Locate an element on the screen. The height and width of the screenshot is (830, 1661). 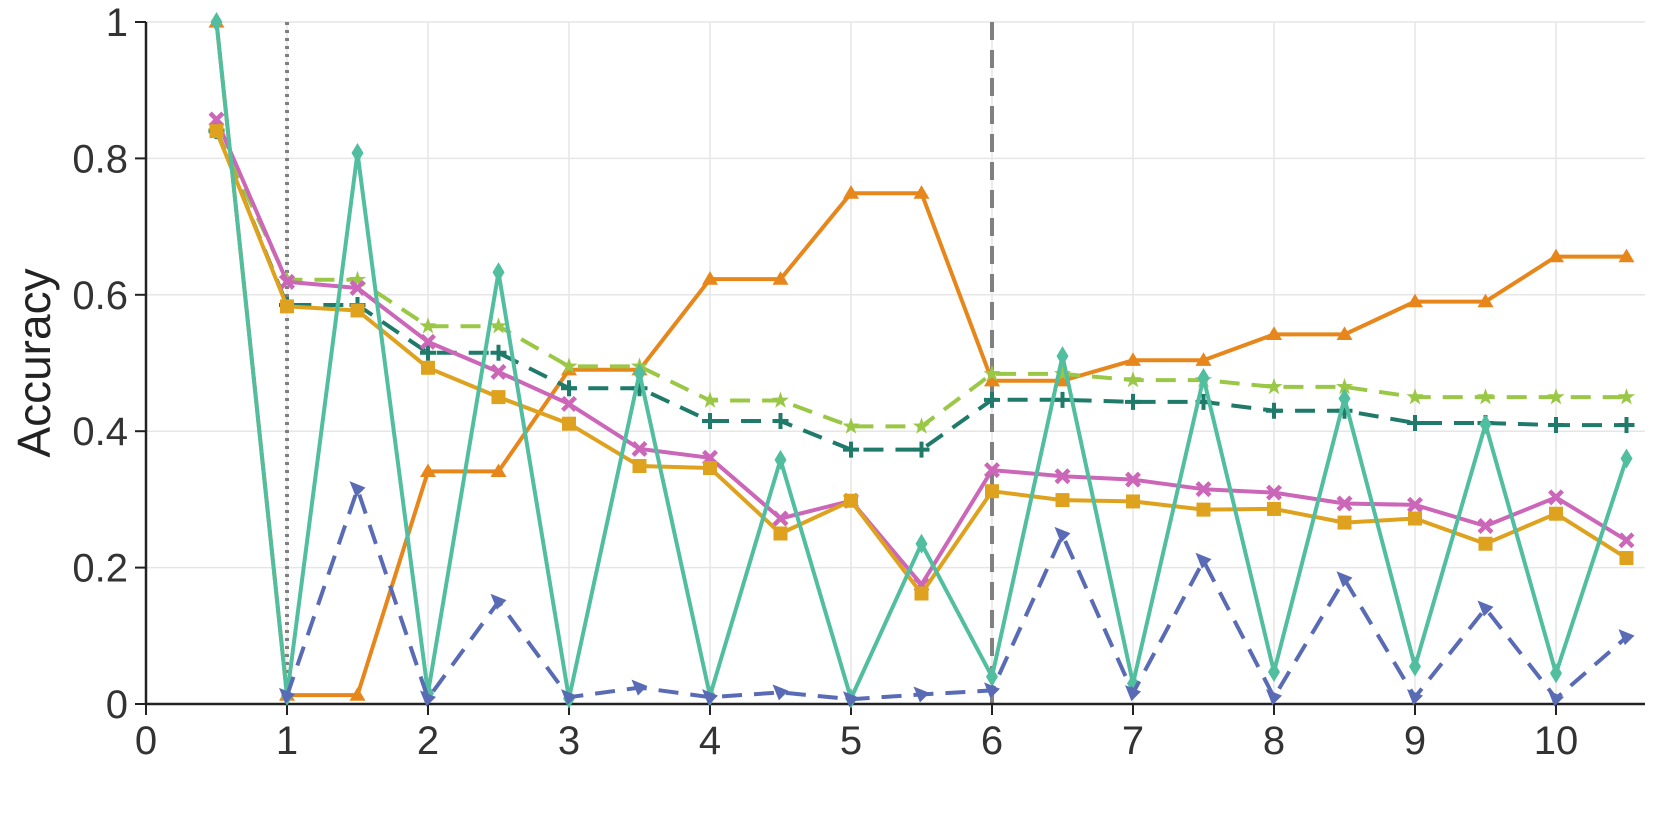
y-tick-label: 0.6 is located at coordinates (100, 296).